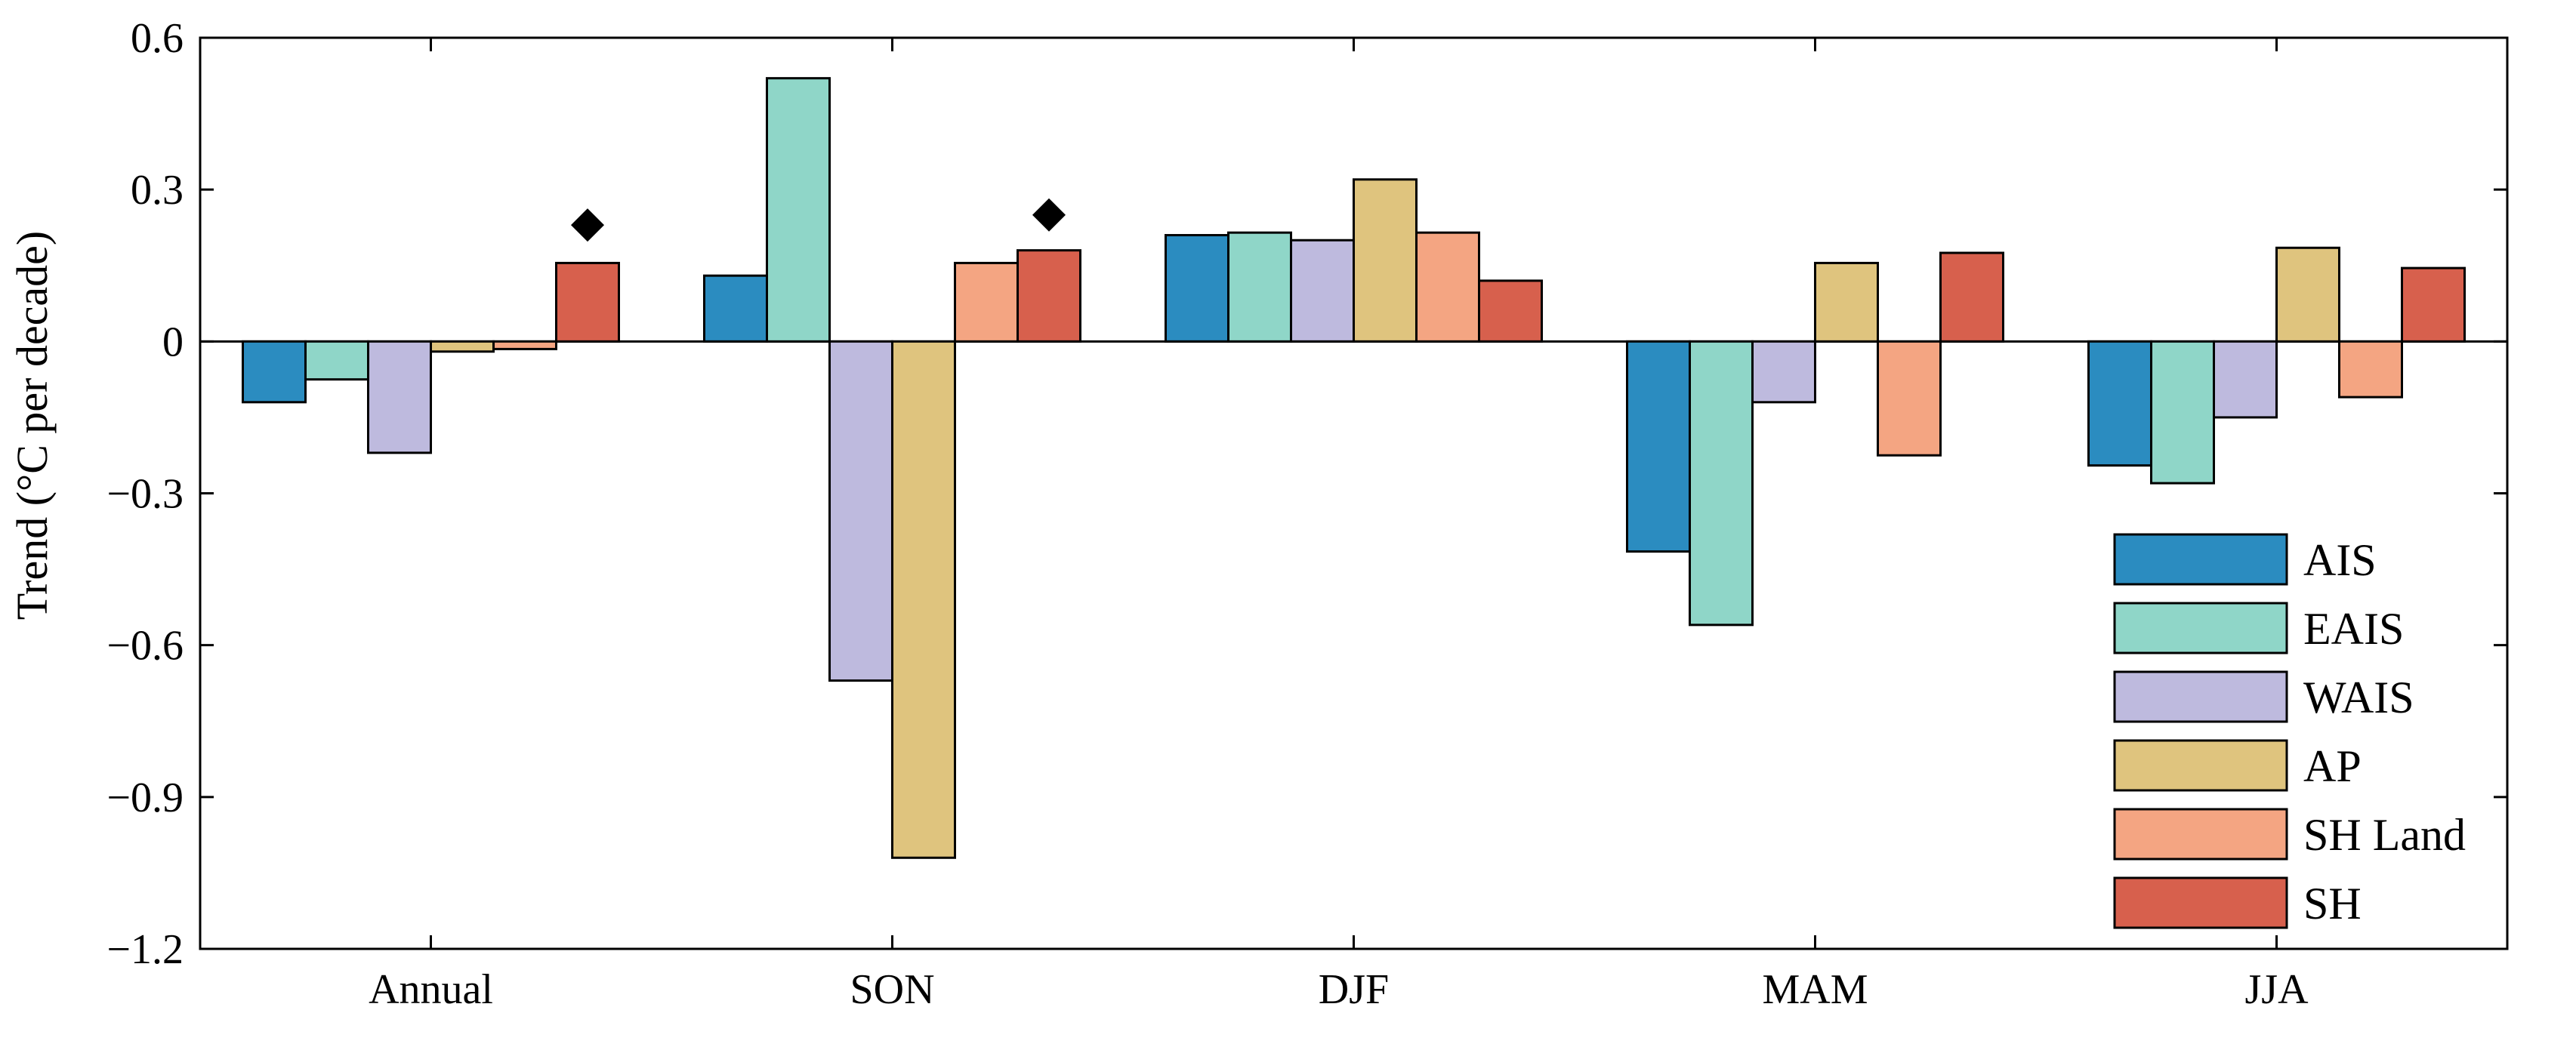 Image resolution: width=2576 pixels, height=1047 pixels. Describe the element at coordinates (2353, 629) in the screenshot. I see `legend-label: EAIS` at that location.